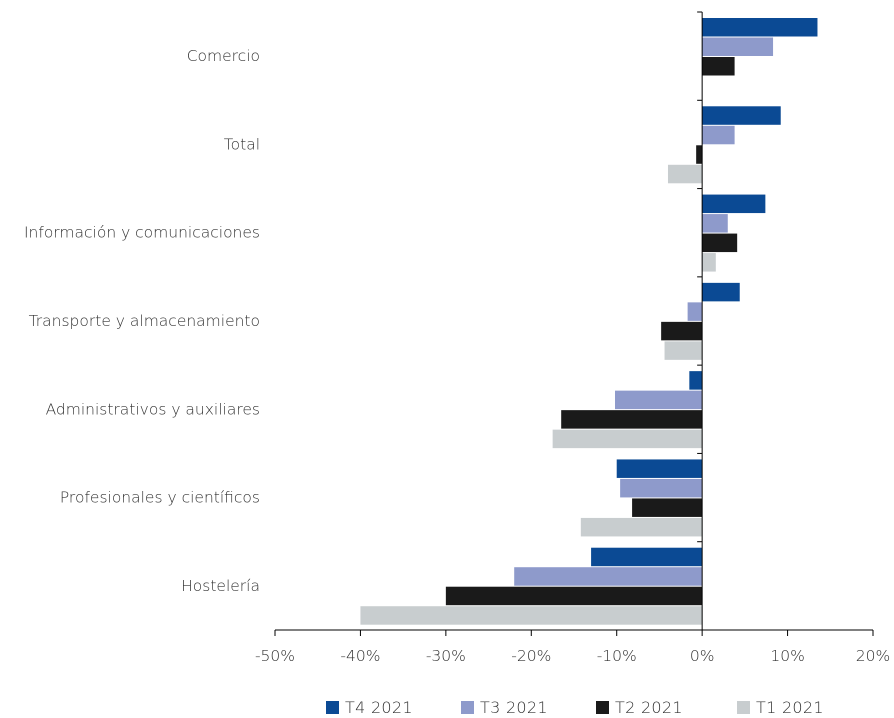 This screenshot has height=718, width=894. I want to click on x-tick-label: -50%, so click(275, 656).